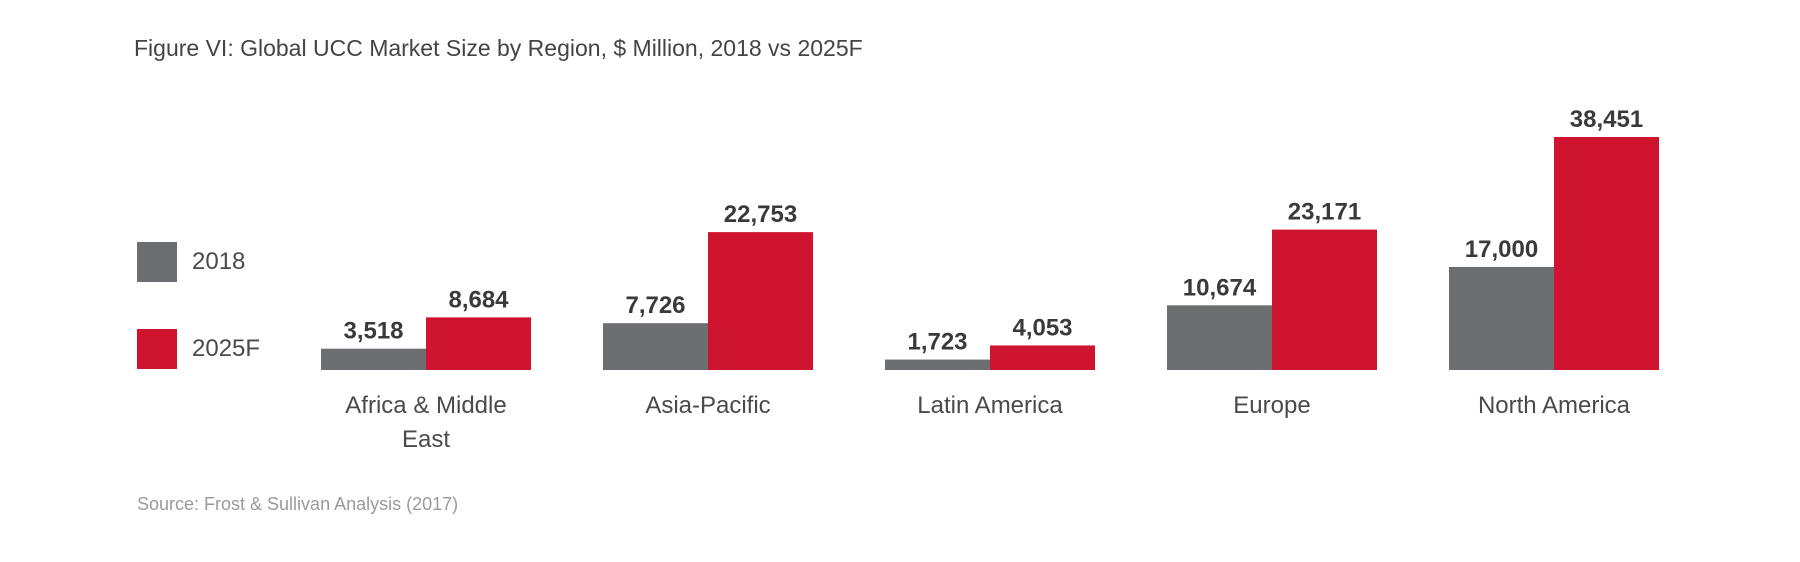  What do you see at coordinates (1554, 405) in the screenshot?
I see `category-label-4: North America` at bounding box center [1554, 405].